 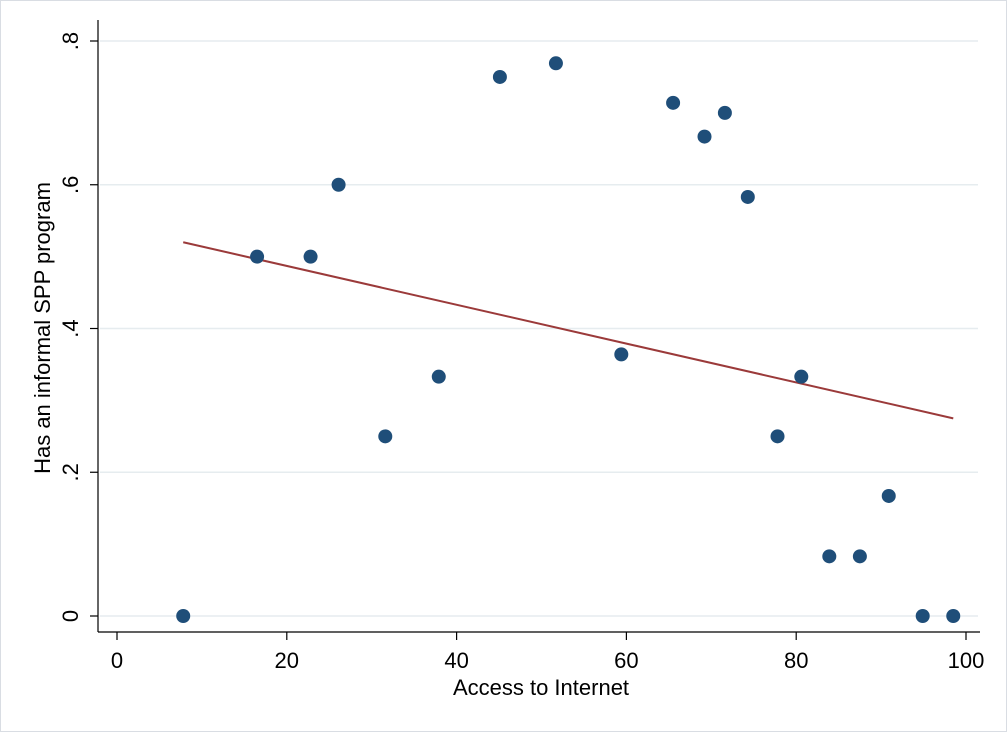 I want to click on x-tick-label: 100, so click(x=966, y=660).